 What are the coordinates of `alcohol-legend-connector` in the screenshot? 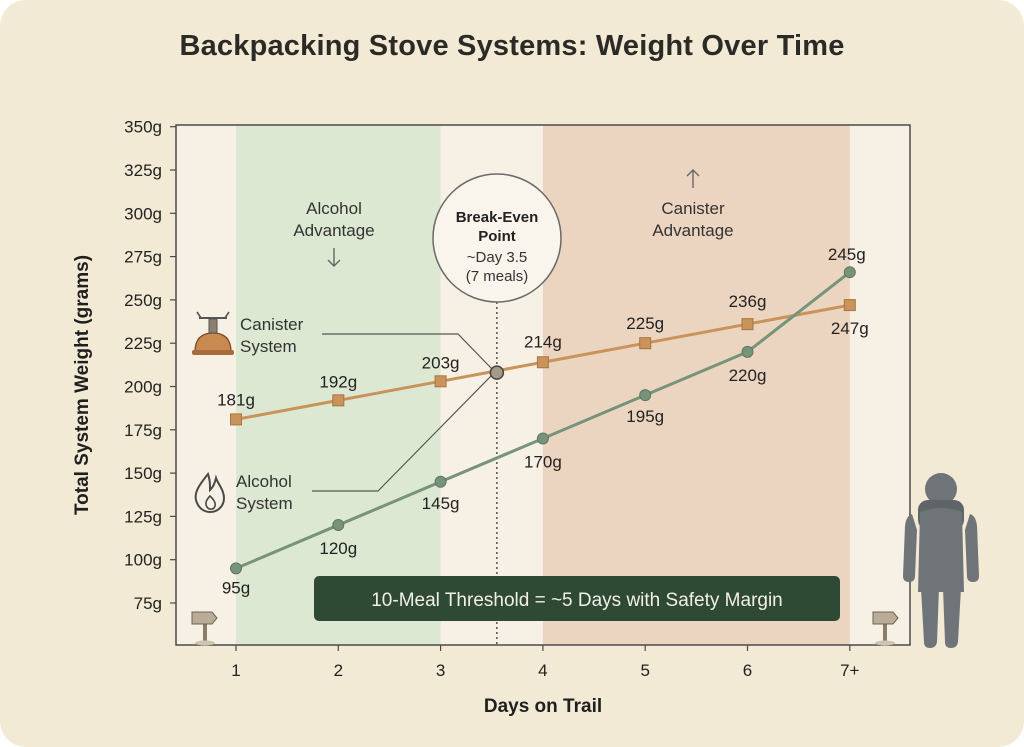 It's located at (402, 433).